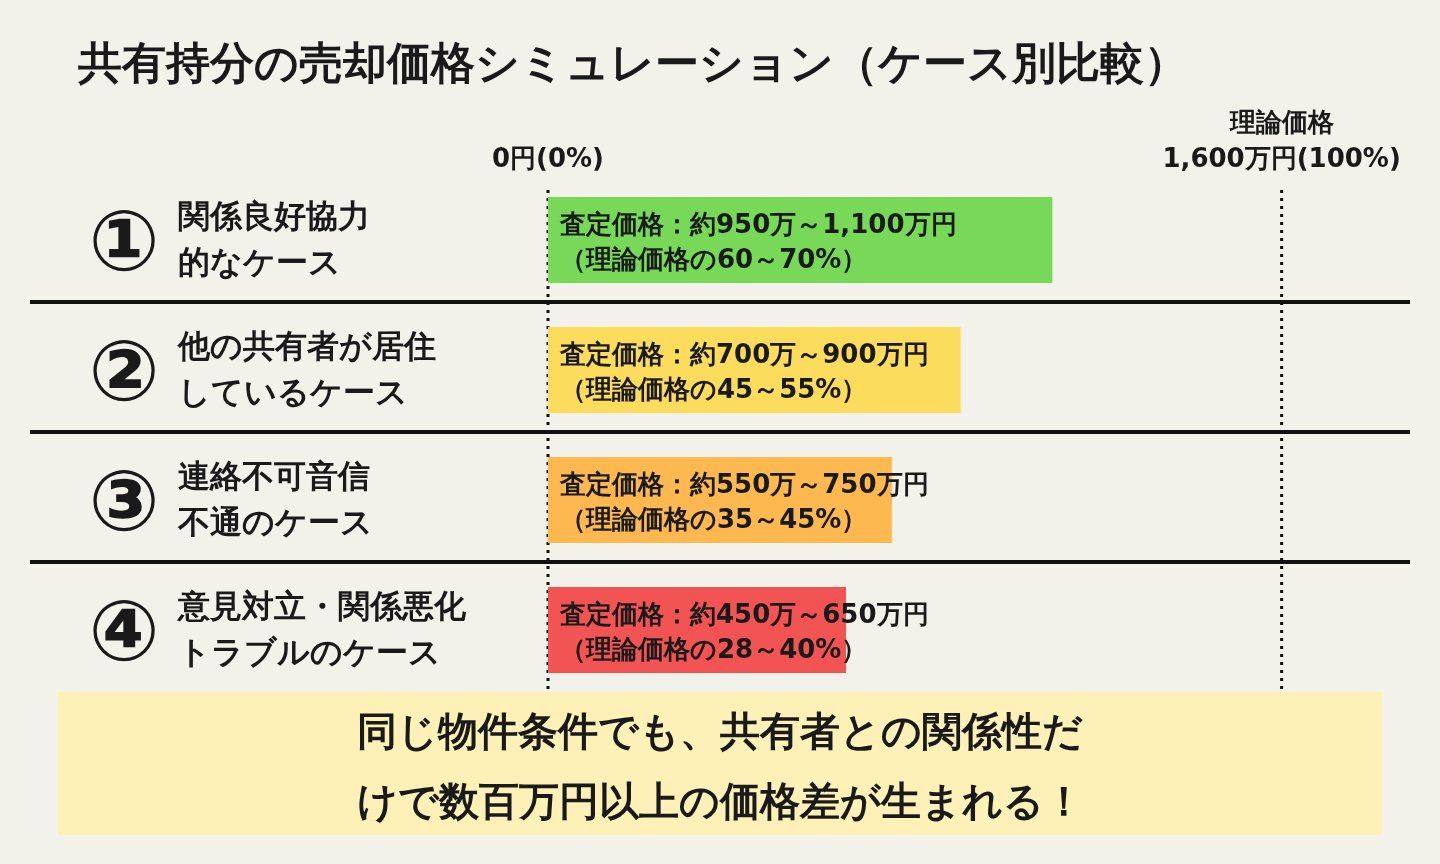 The image size is (1440, 864). Describe the element at coordinates (720, 766) in the screenshot. I see `text: 同じ物件条件でも、共有者との関係性だけで数百万円以上の価格差が生まれる！` at that location.